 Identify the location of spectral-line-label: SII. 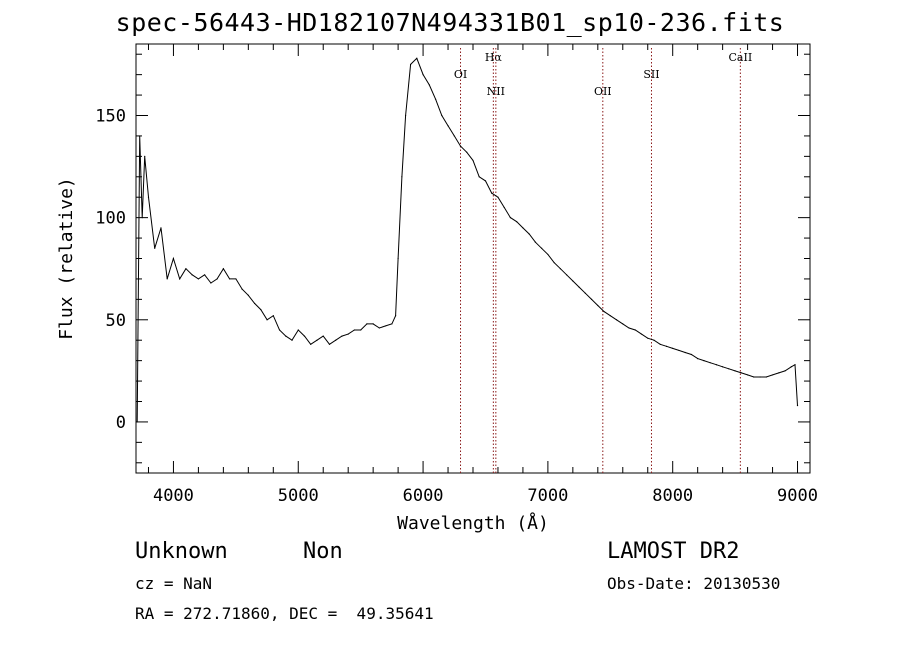
(651, 74).